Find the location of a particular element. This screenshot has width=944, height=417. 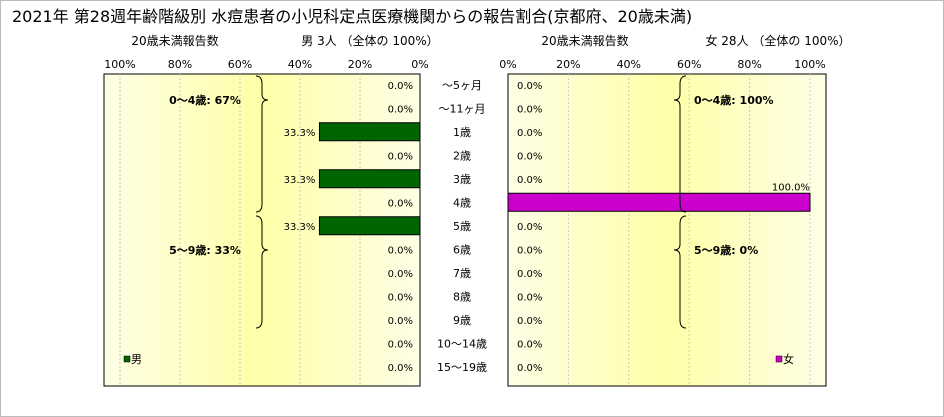

category-label: ～5ヶ月 is located at coordinates (462, 85).